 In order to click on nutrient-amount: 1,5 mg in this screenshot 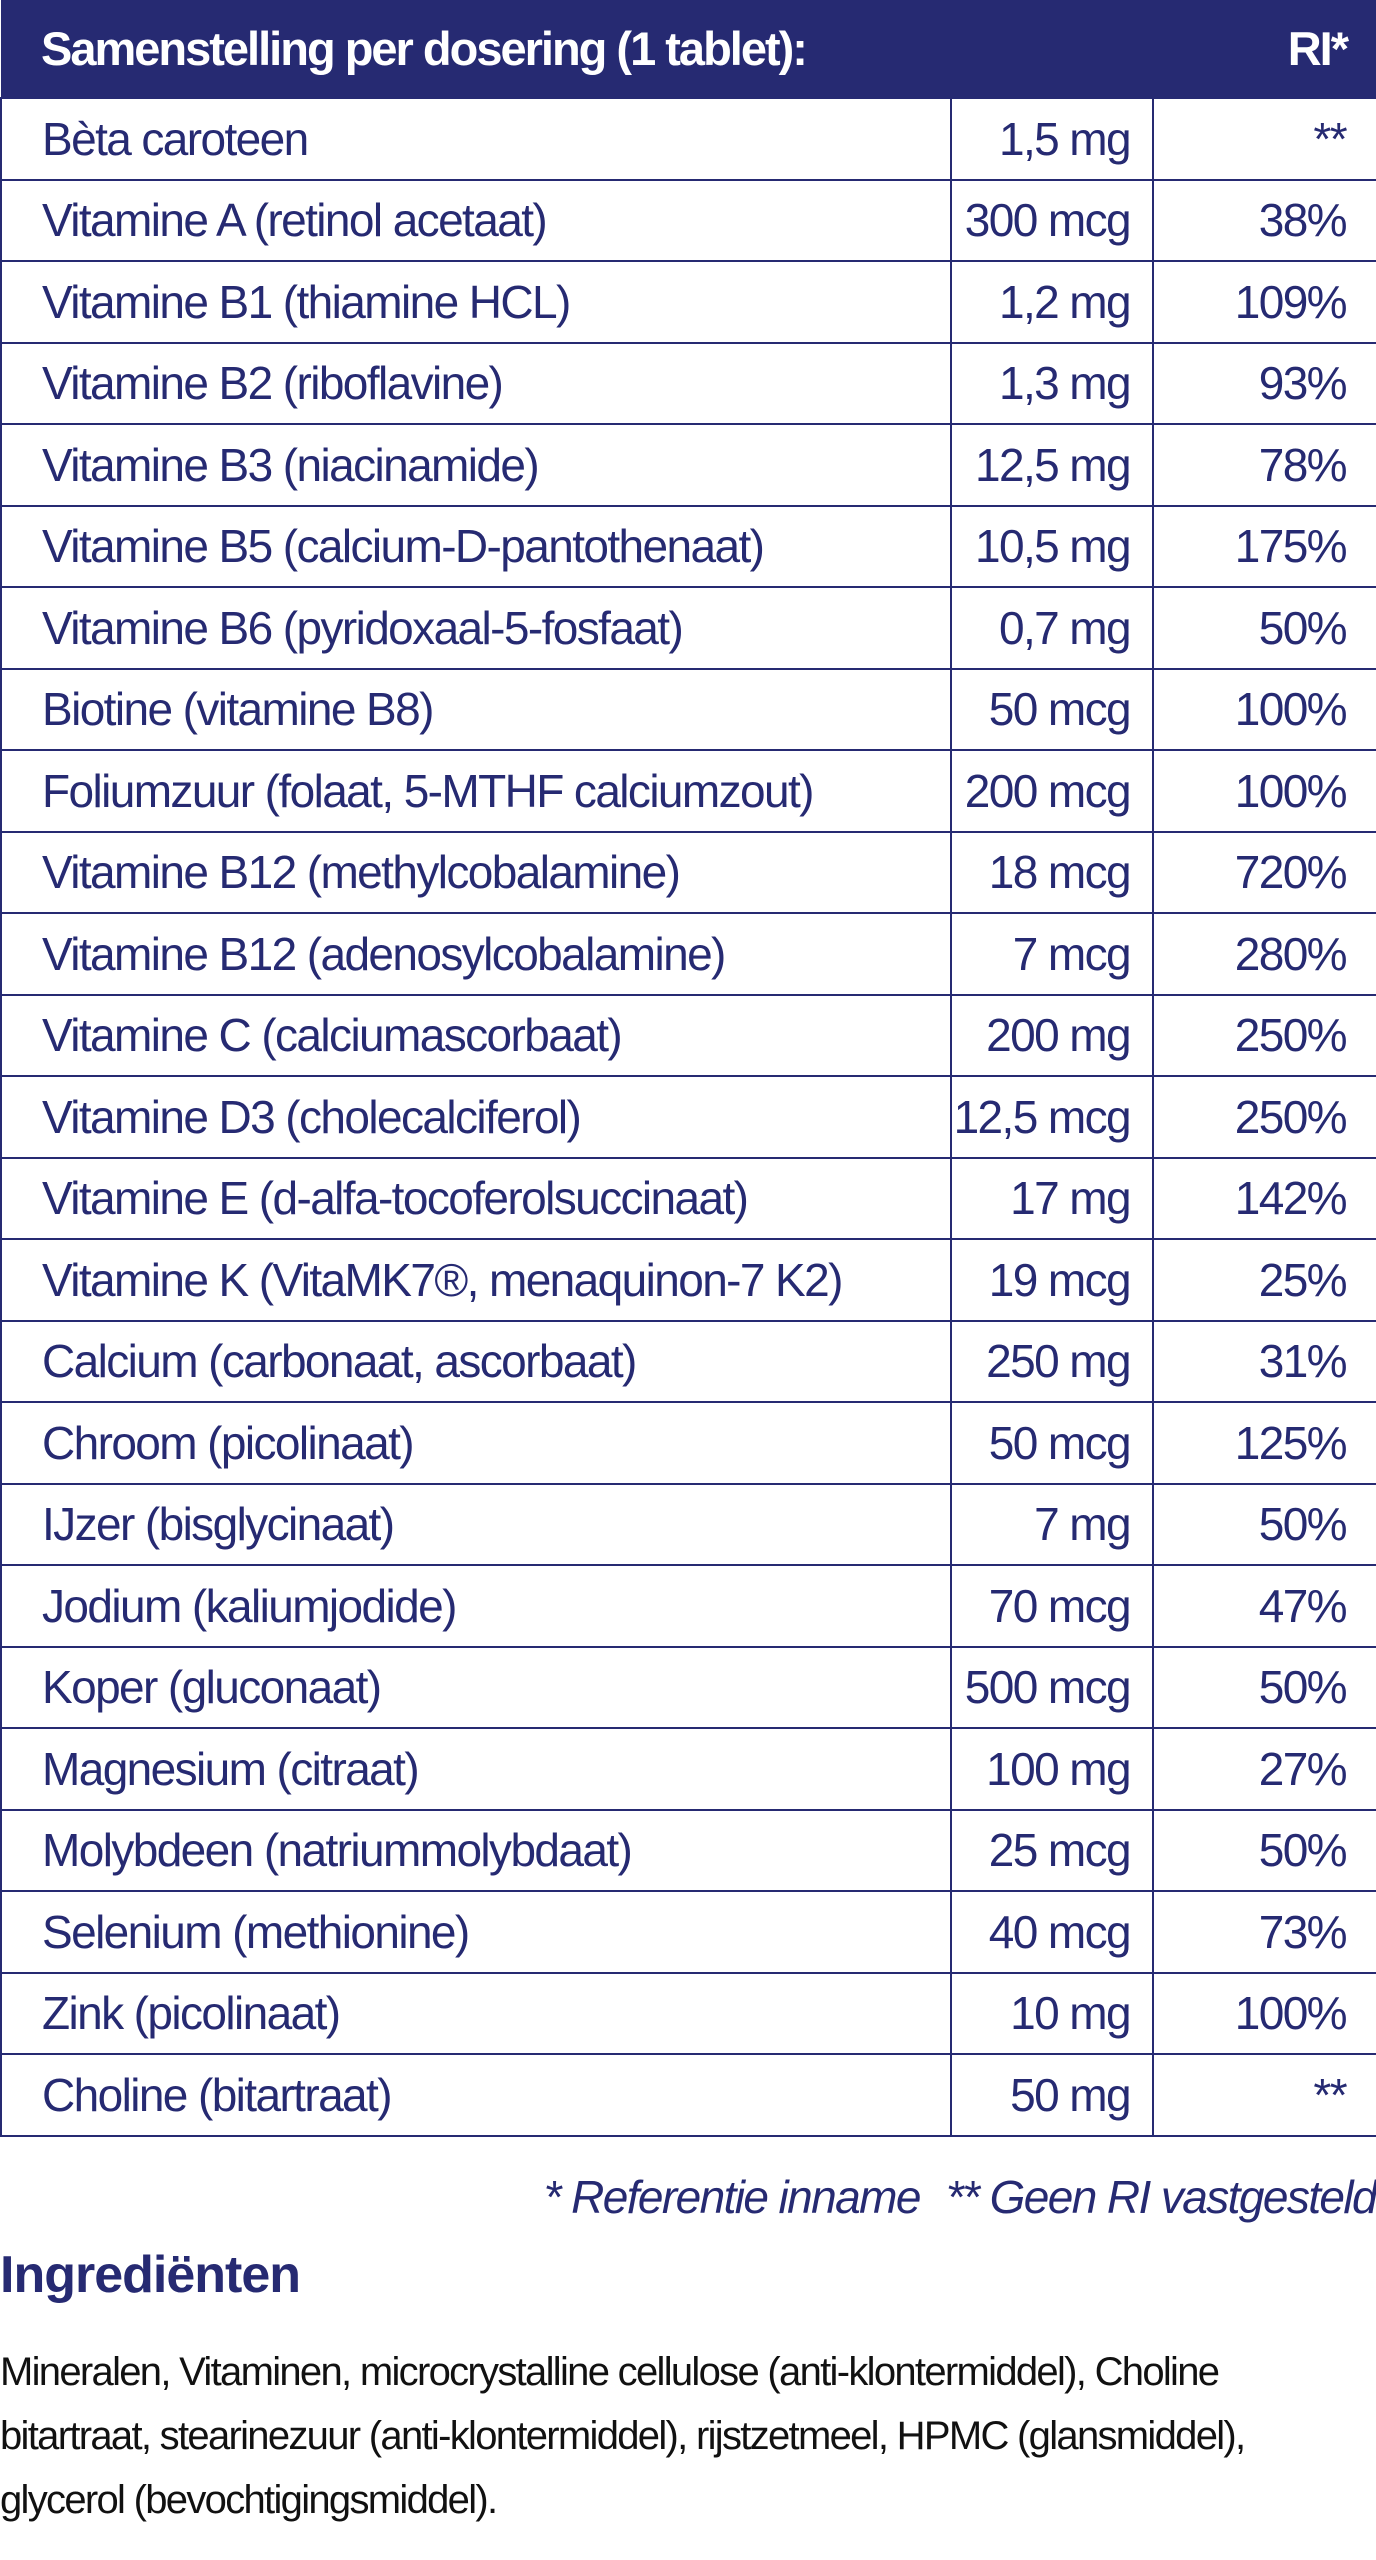, I will do `click(1052, 139)`.